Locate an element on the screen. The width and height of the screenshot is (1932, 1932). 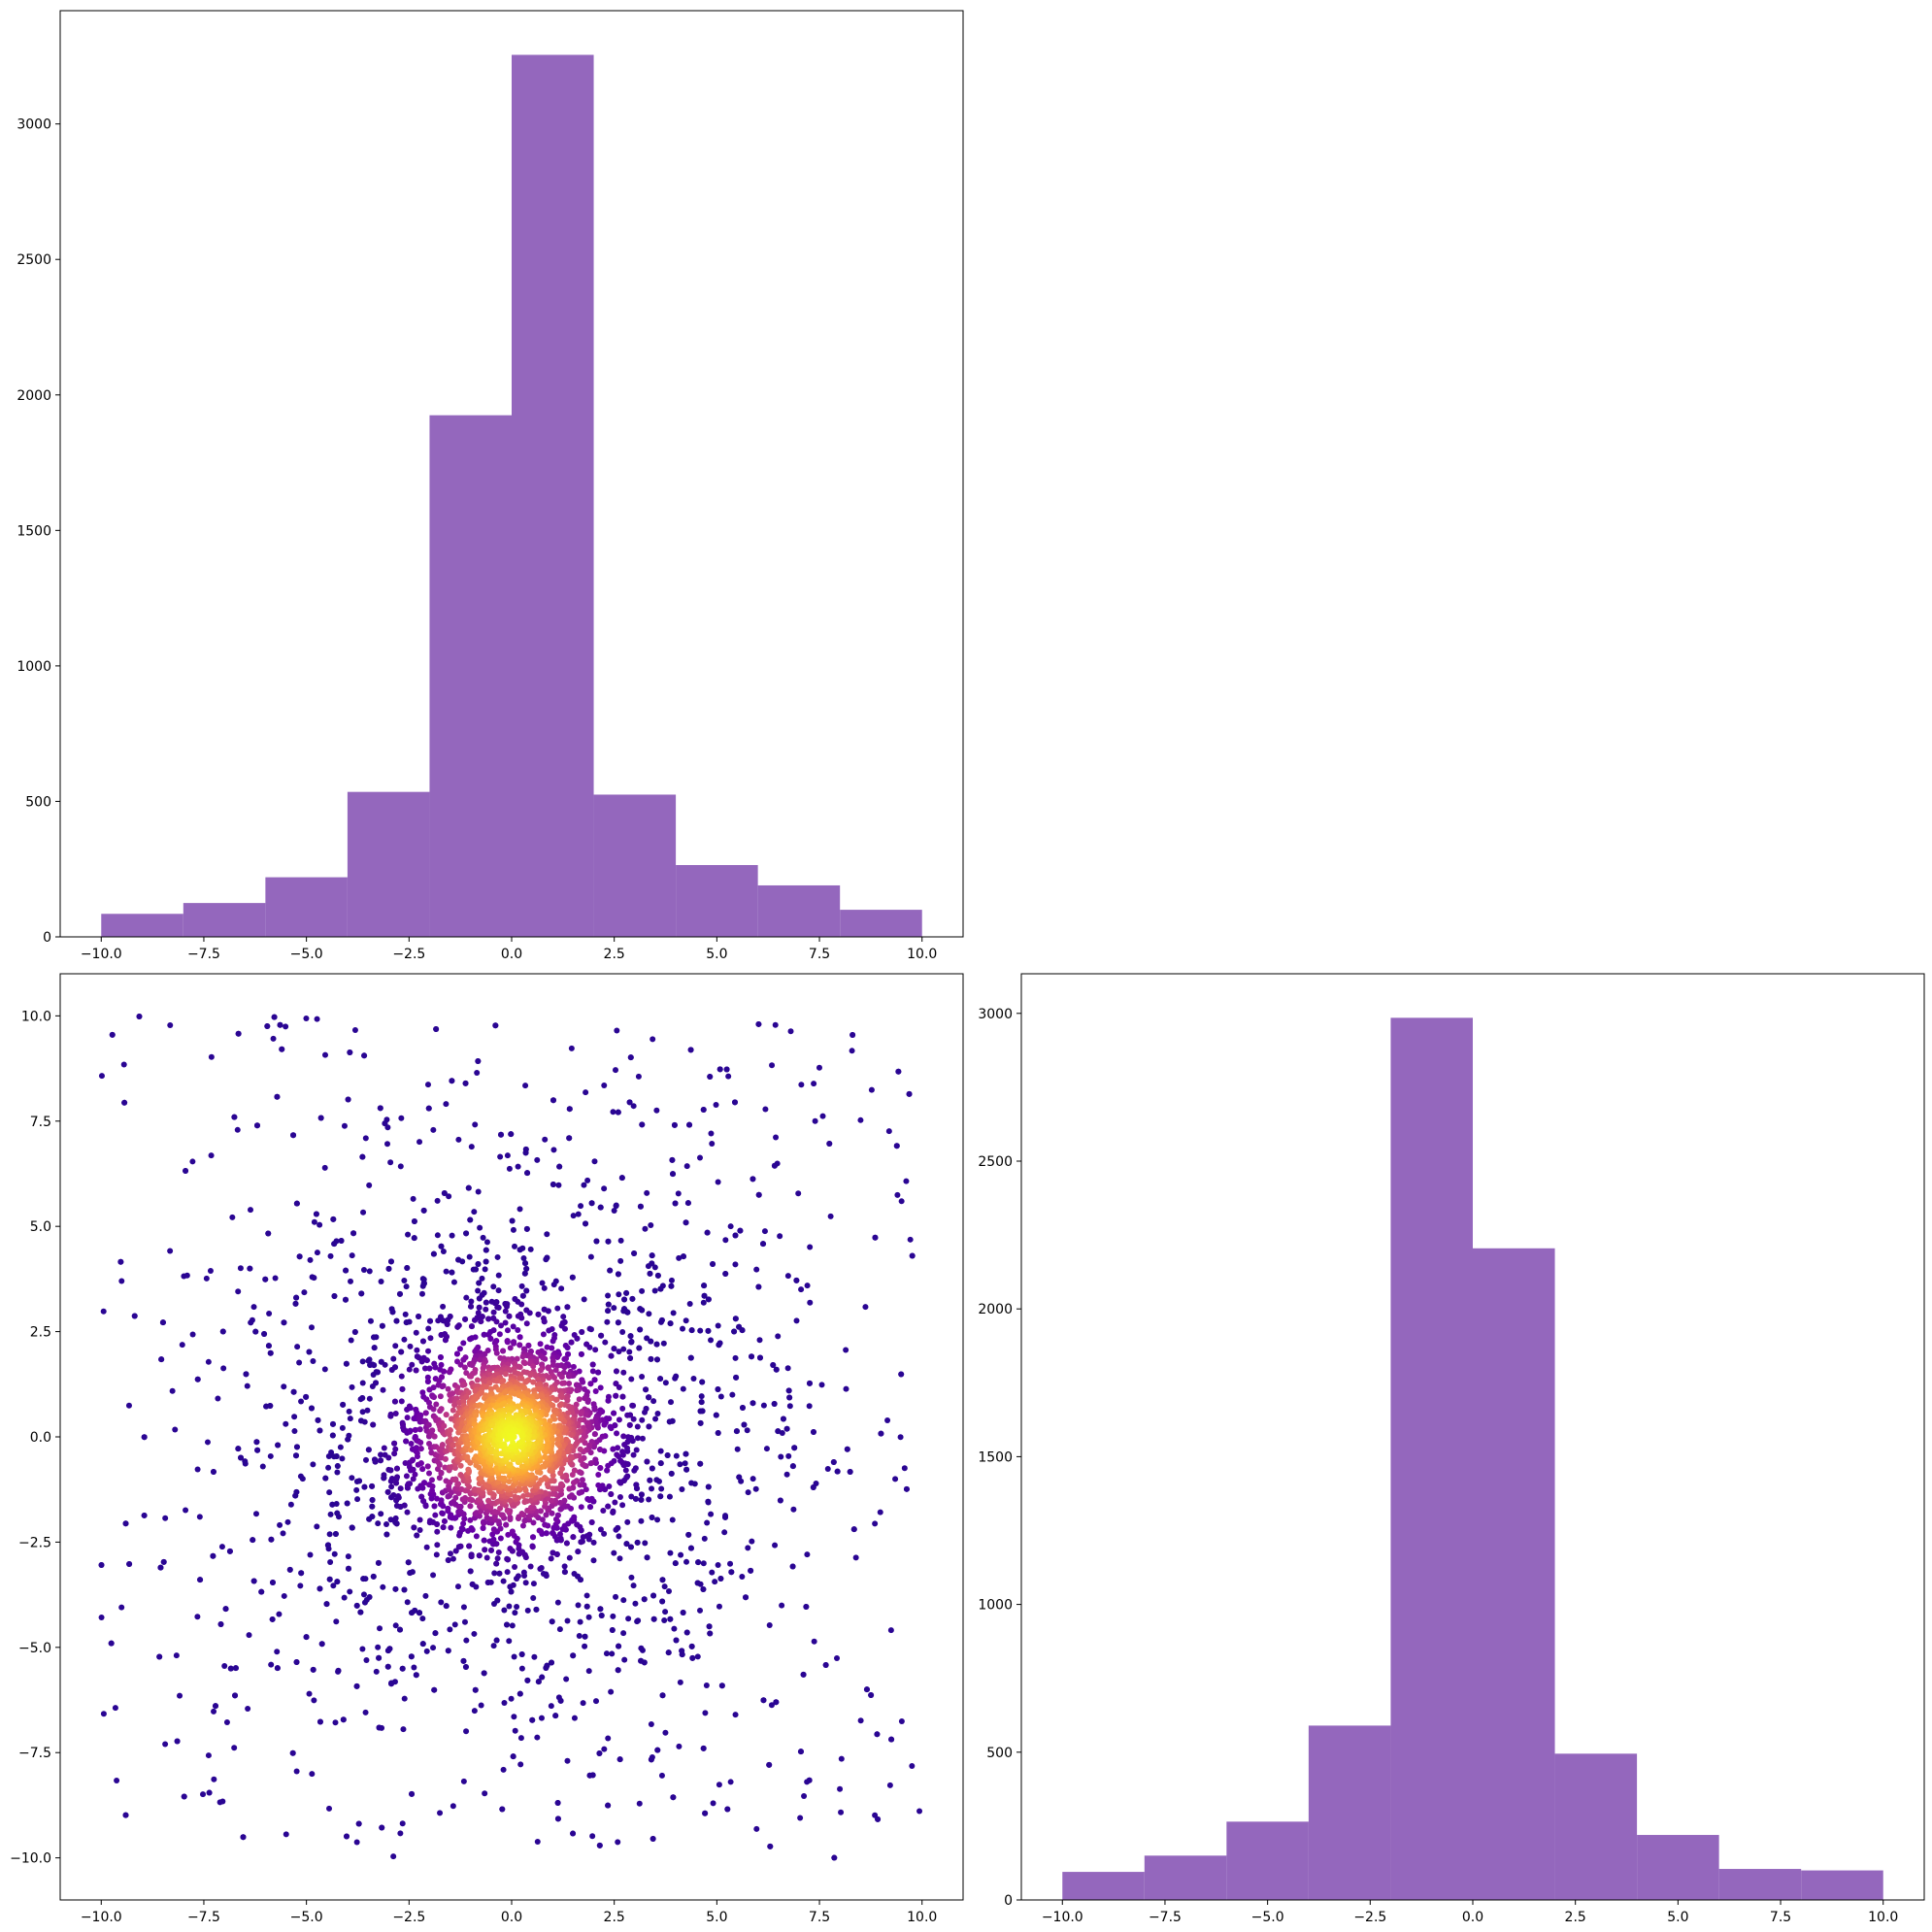
top-histogram-ytick-label: 1000 is located at coordinates (34, 667).